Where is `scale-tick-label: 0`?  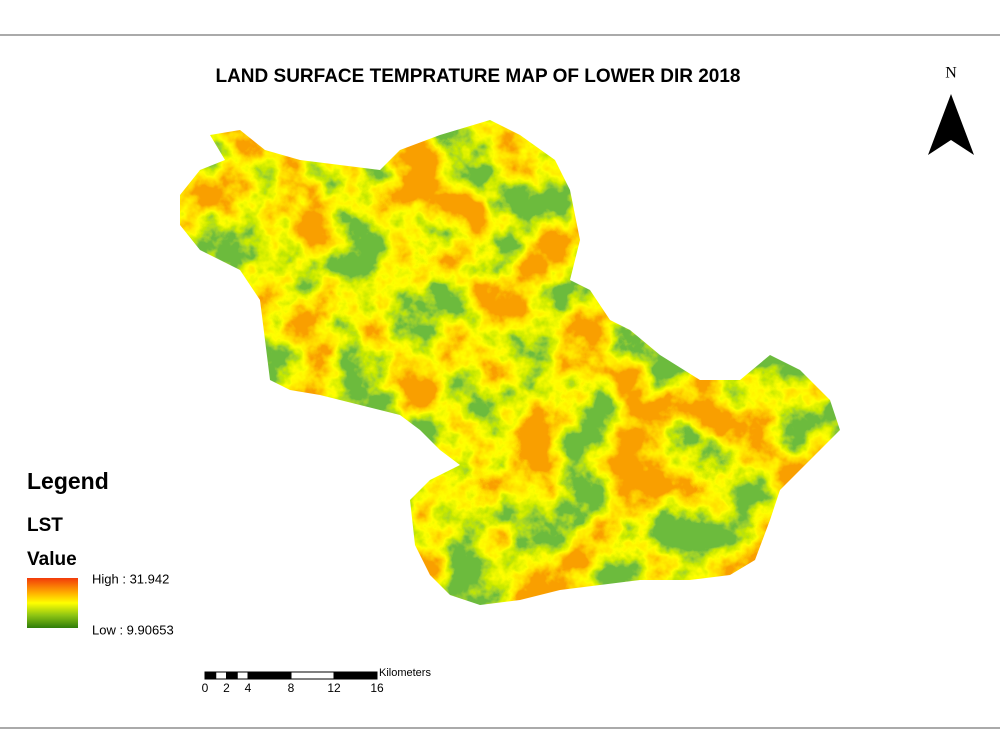
scale-tick-label: 0 is located at coordinates (205, 688).